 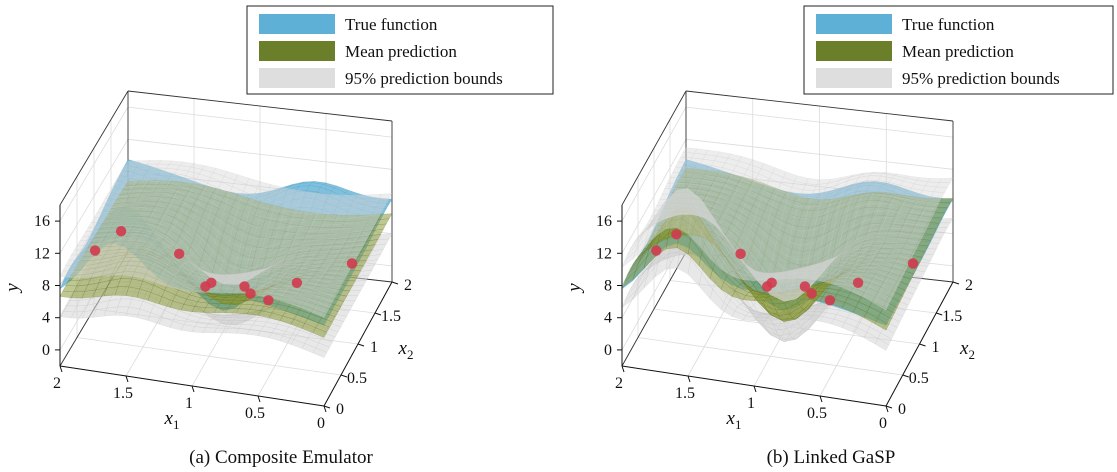 What do you see at coordinates (831, 457) in the screenshot?
I see `caption-linked-gasp: (b) Linked GaSP` at bounding box center [831, 457].